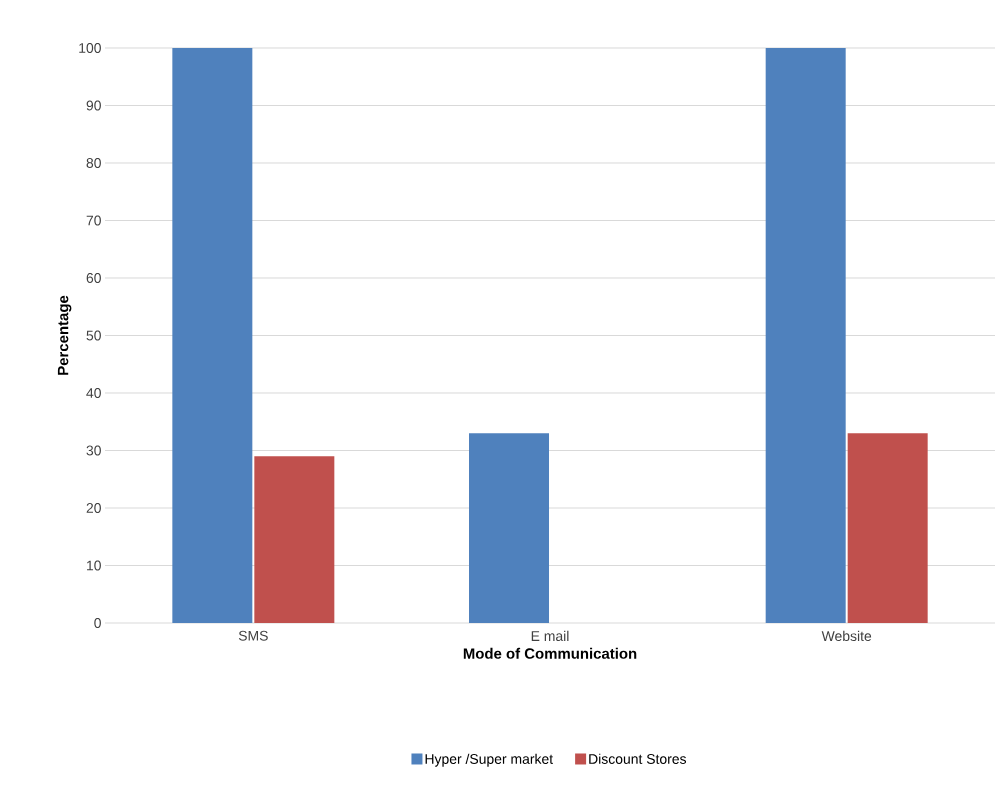 Image resolution: width=1005 pixels, height=798 pixels. I want to click on legend-label: Discount Stores, so click(638, 758).